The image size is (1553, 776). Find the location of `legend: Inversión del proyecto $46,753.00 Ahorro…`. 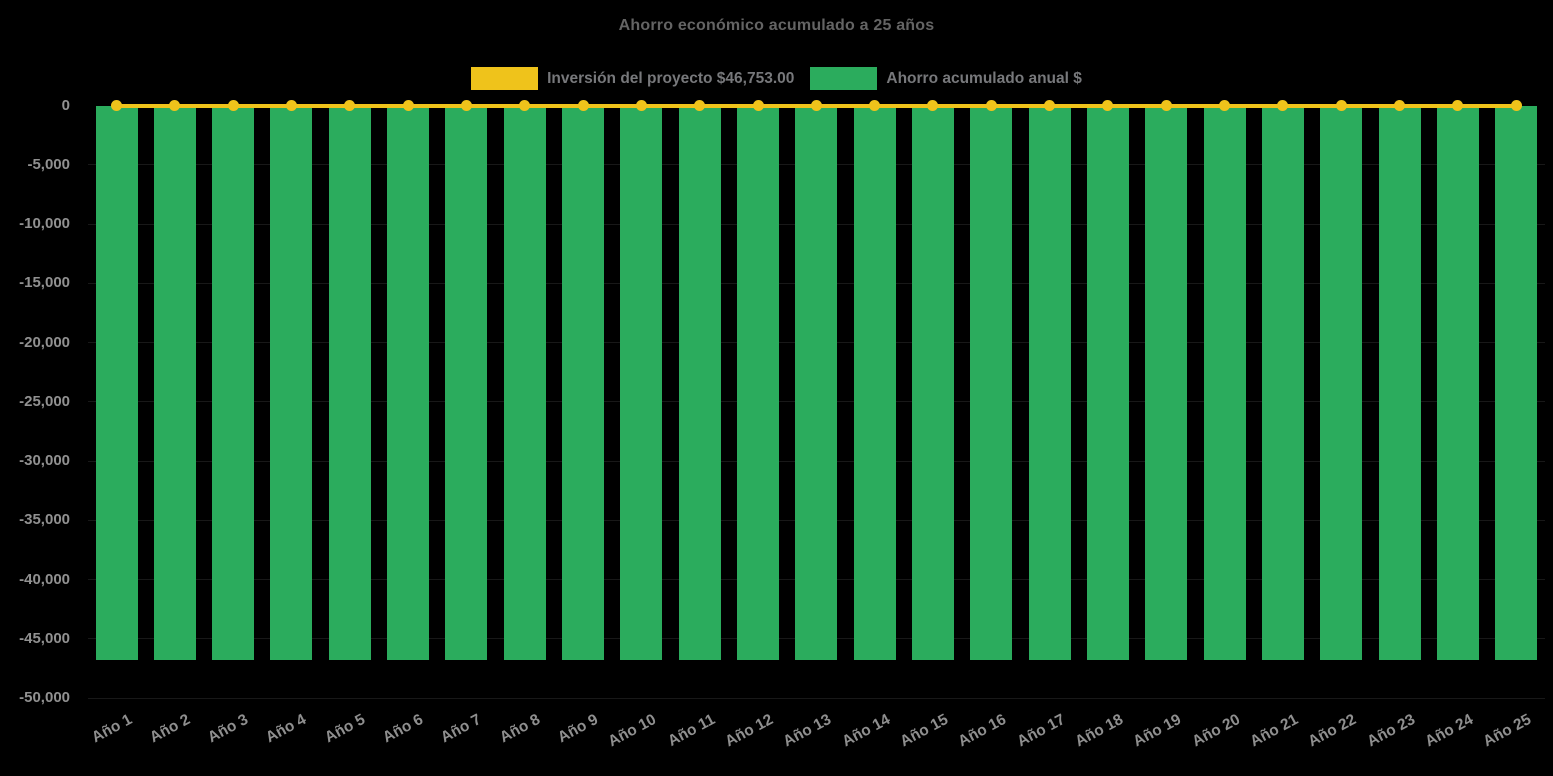

legend: Inversión del proyecto $46,753.00 Ahorro… is located at coordinates (776, 78).